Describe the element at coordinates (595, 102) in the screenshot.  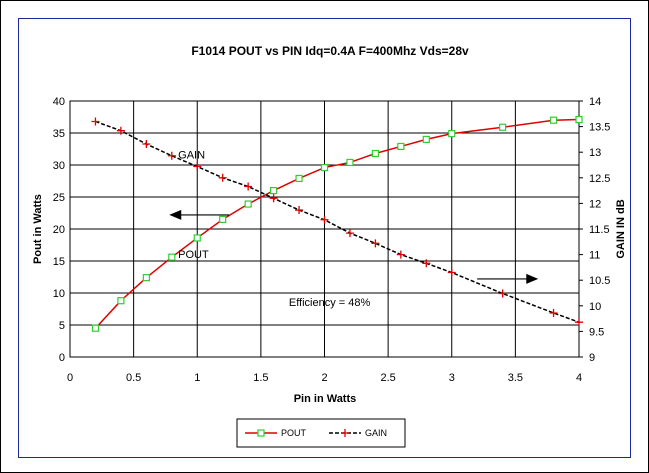
I see `y2-tick-label: 14` at that location.